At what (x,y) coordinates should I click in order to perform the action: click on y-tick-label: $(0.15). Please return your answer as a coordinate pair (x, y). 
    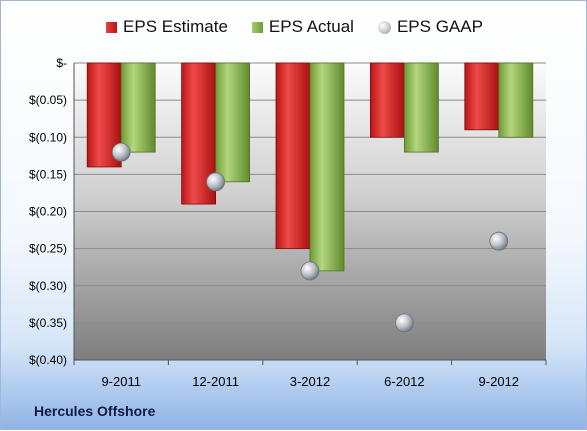
    Looking at the image, I should click on (48, 174).